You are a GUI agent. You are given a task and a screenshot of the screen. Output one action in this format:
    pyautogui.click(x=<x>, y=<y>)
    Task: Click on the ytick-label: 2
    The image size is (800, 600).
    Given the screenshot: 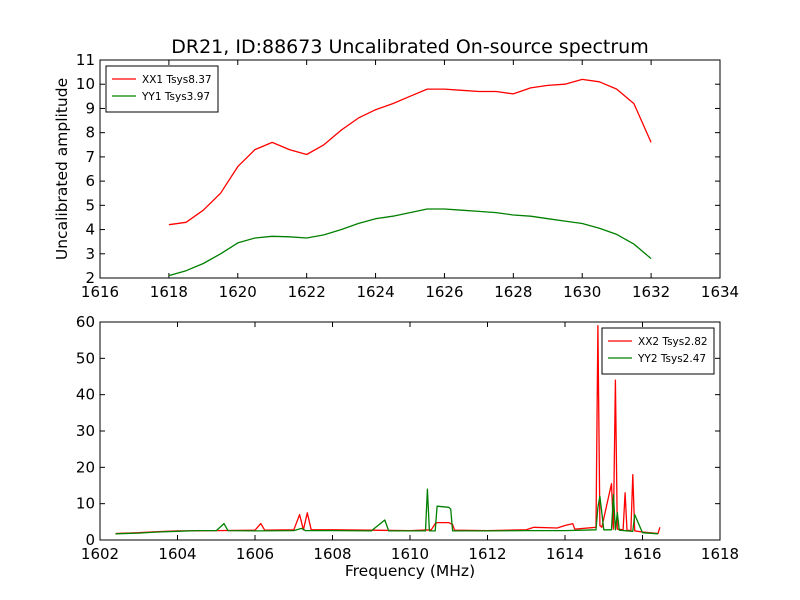 What is the action you would take?
    pyautogui.click(x=90, y=278)
    